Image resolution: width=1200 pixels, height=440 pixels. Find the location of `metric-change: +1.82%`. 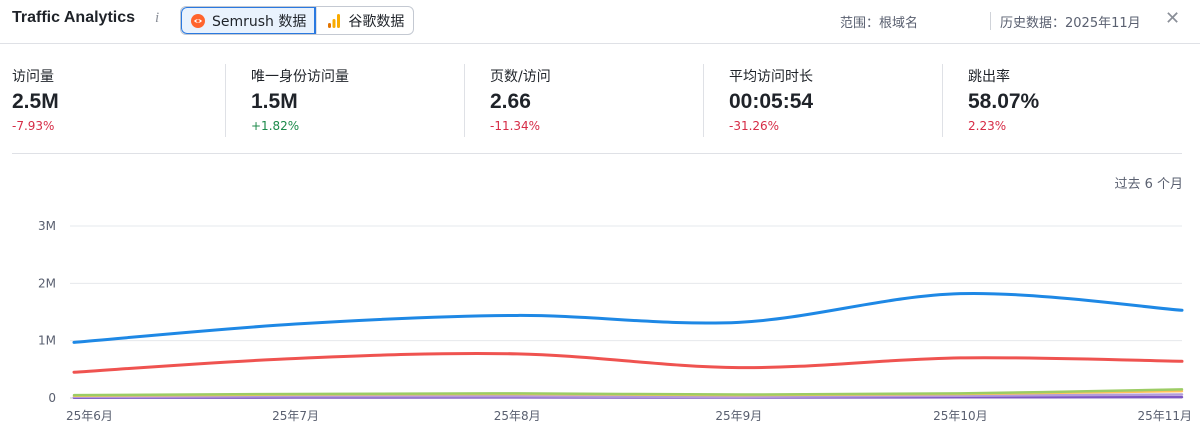

metric-change: +1.82% is located at coordinates (275, 126).